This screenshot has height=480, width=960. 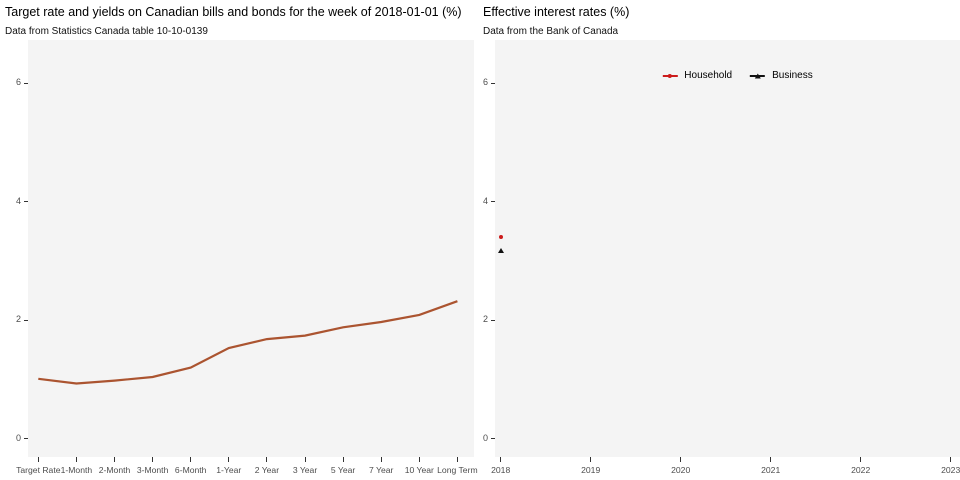 What do you see at coordinates (190, 470) in the screenshot?
I see `x-tick-label: 6-Month` at bounding box center [190, 470].